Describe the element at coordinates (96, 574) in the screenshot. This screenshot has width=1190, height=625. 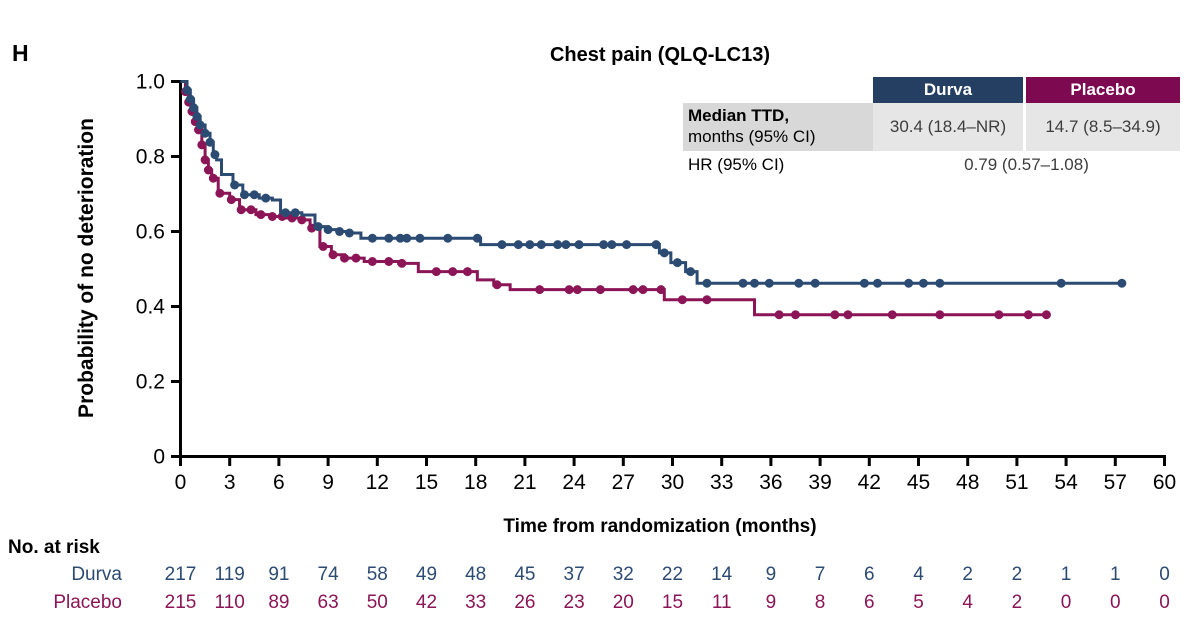
I see `risk-row-label-durva: Durva` at that location.